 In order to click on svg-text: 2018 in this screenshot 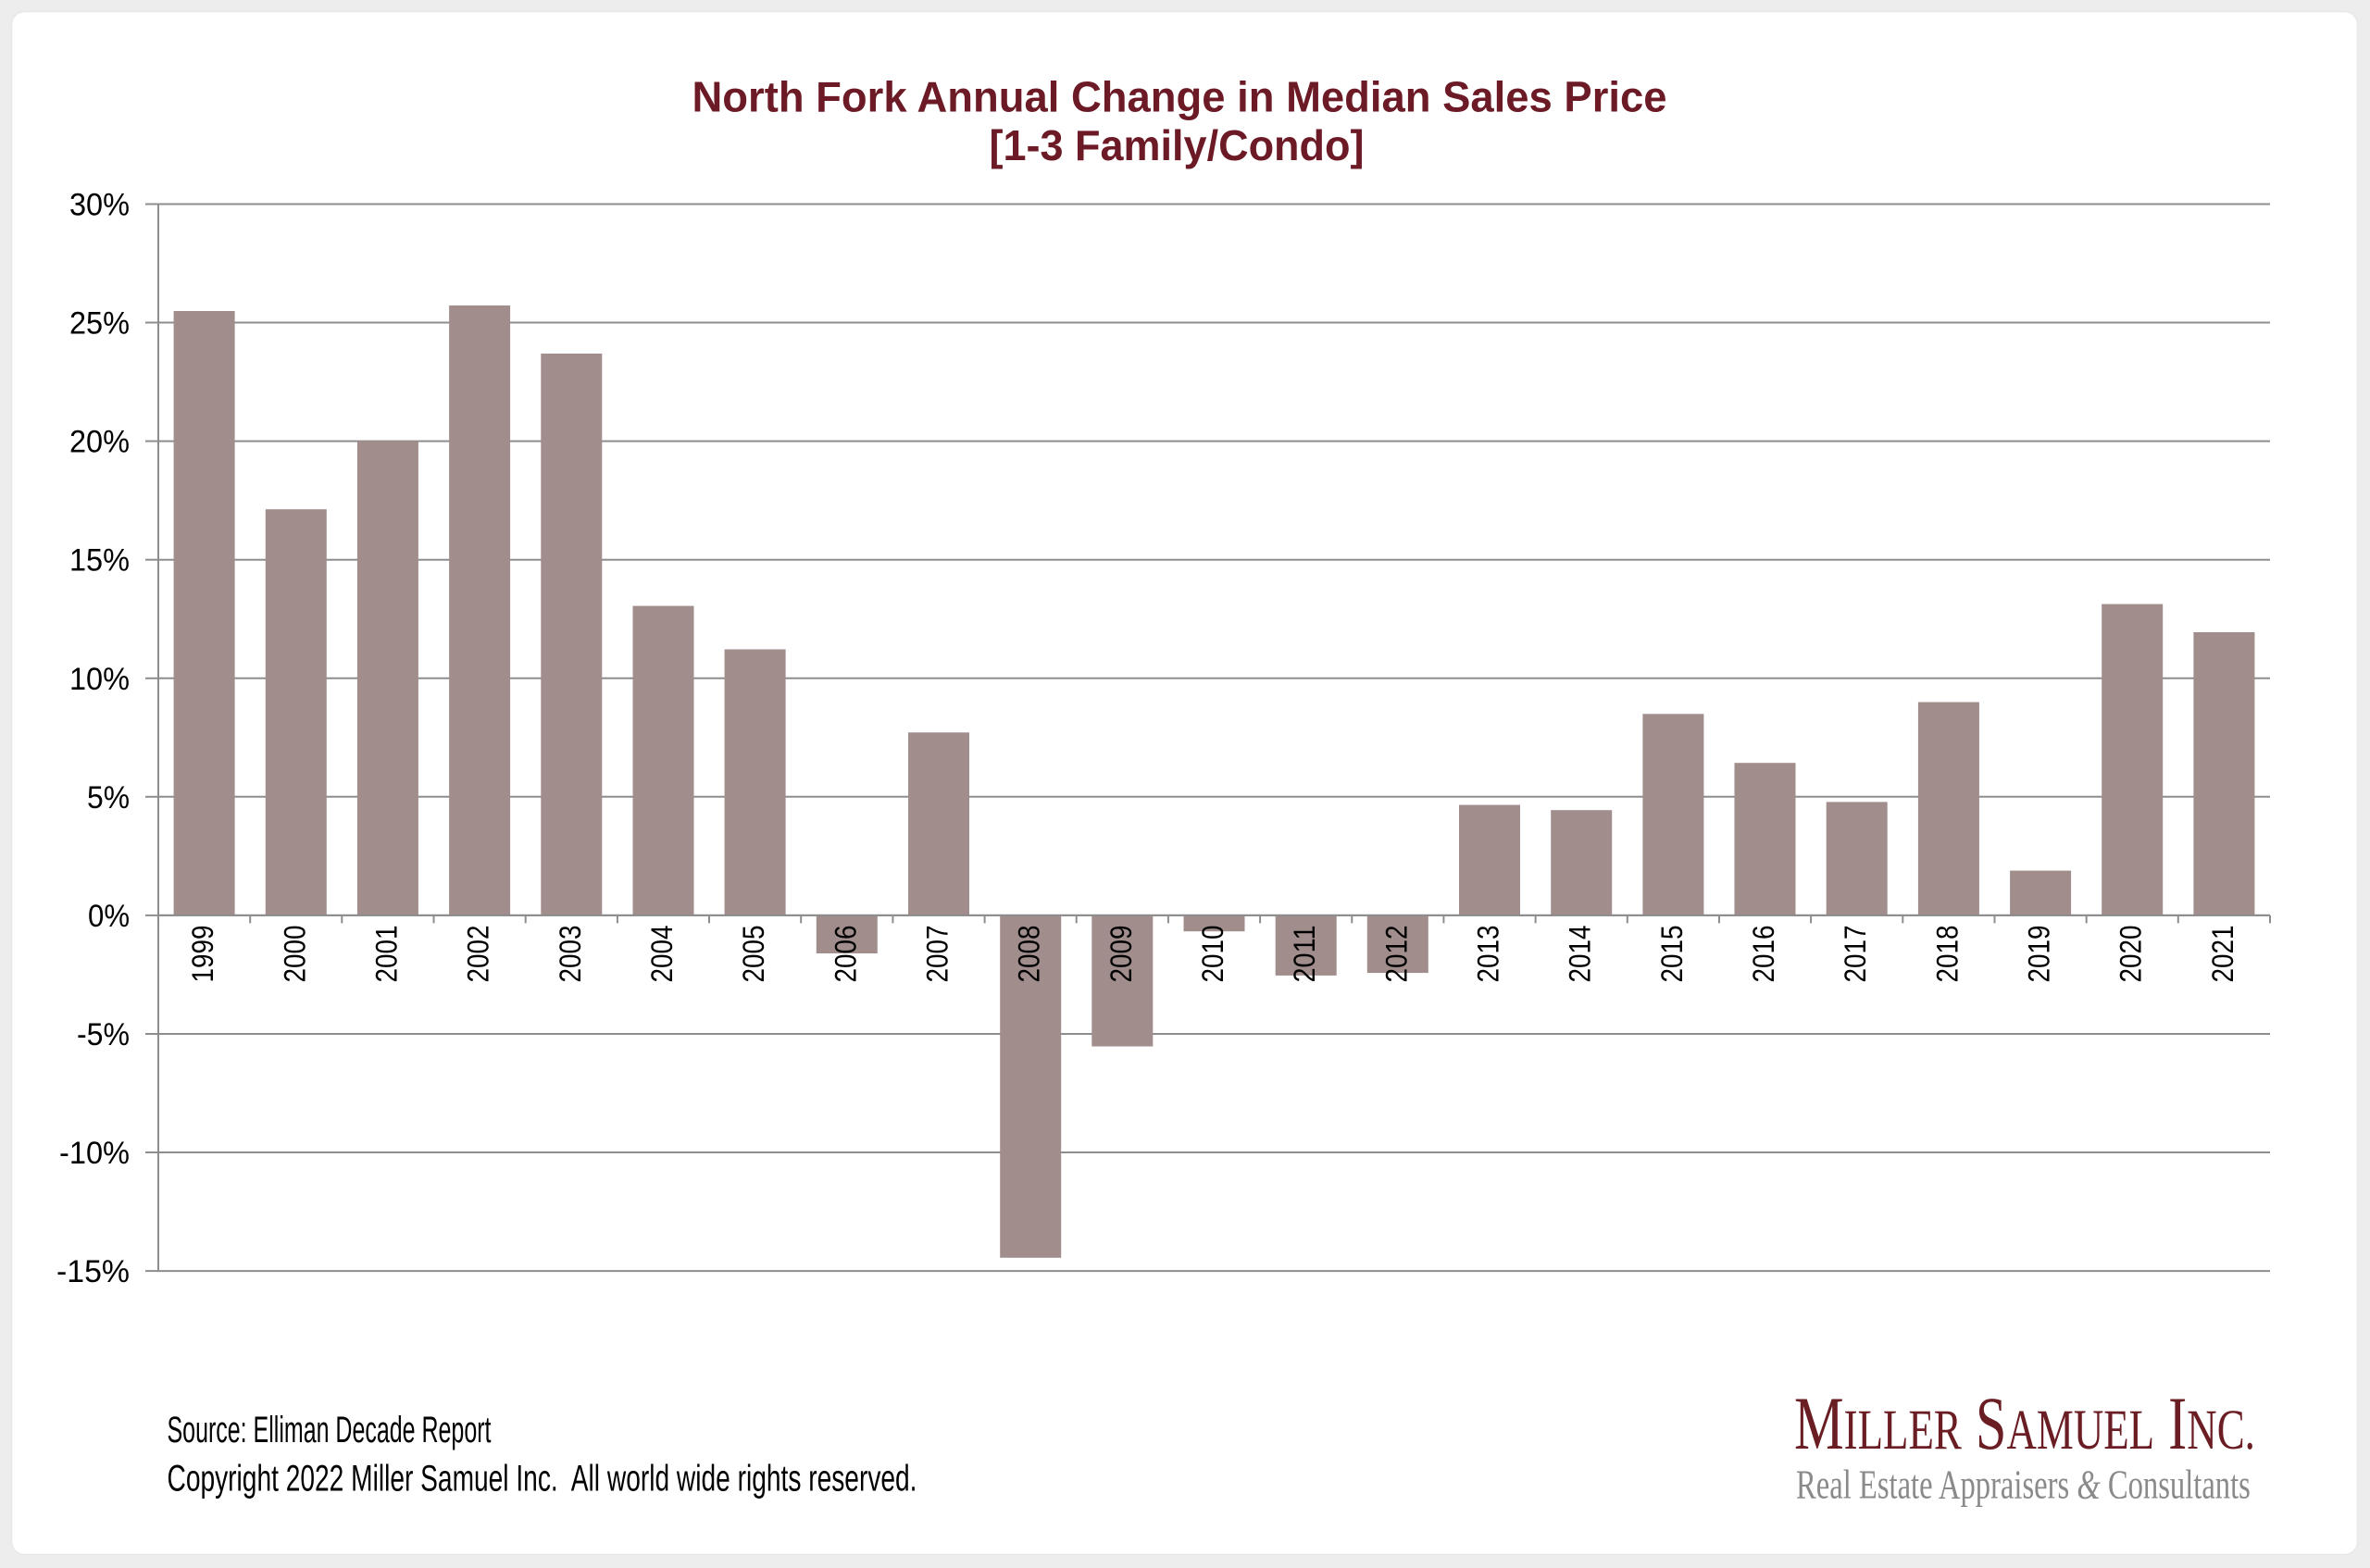, I will do `click(1947, 954)`.